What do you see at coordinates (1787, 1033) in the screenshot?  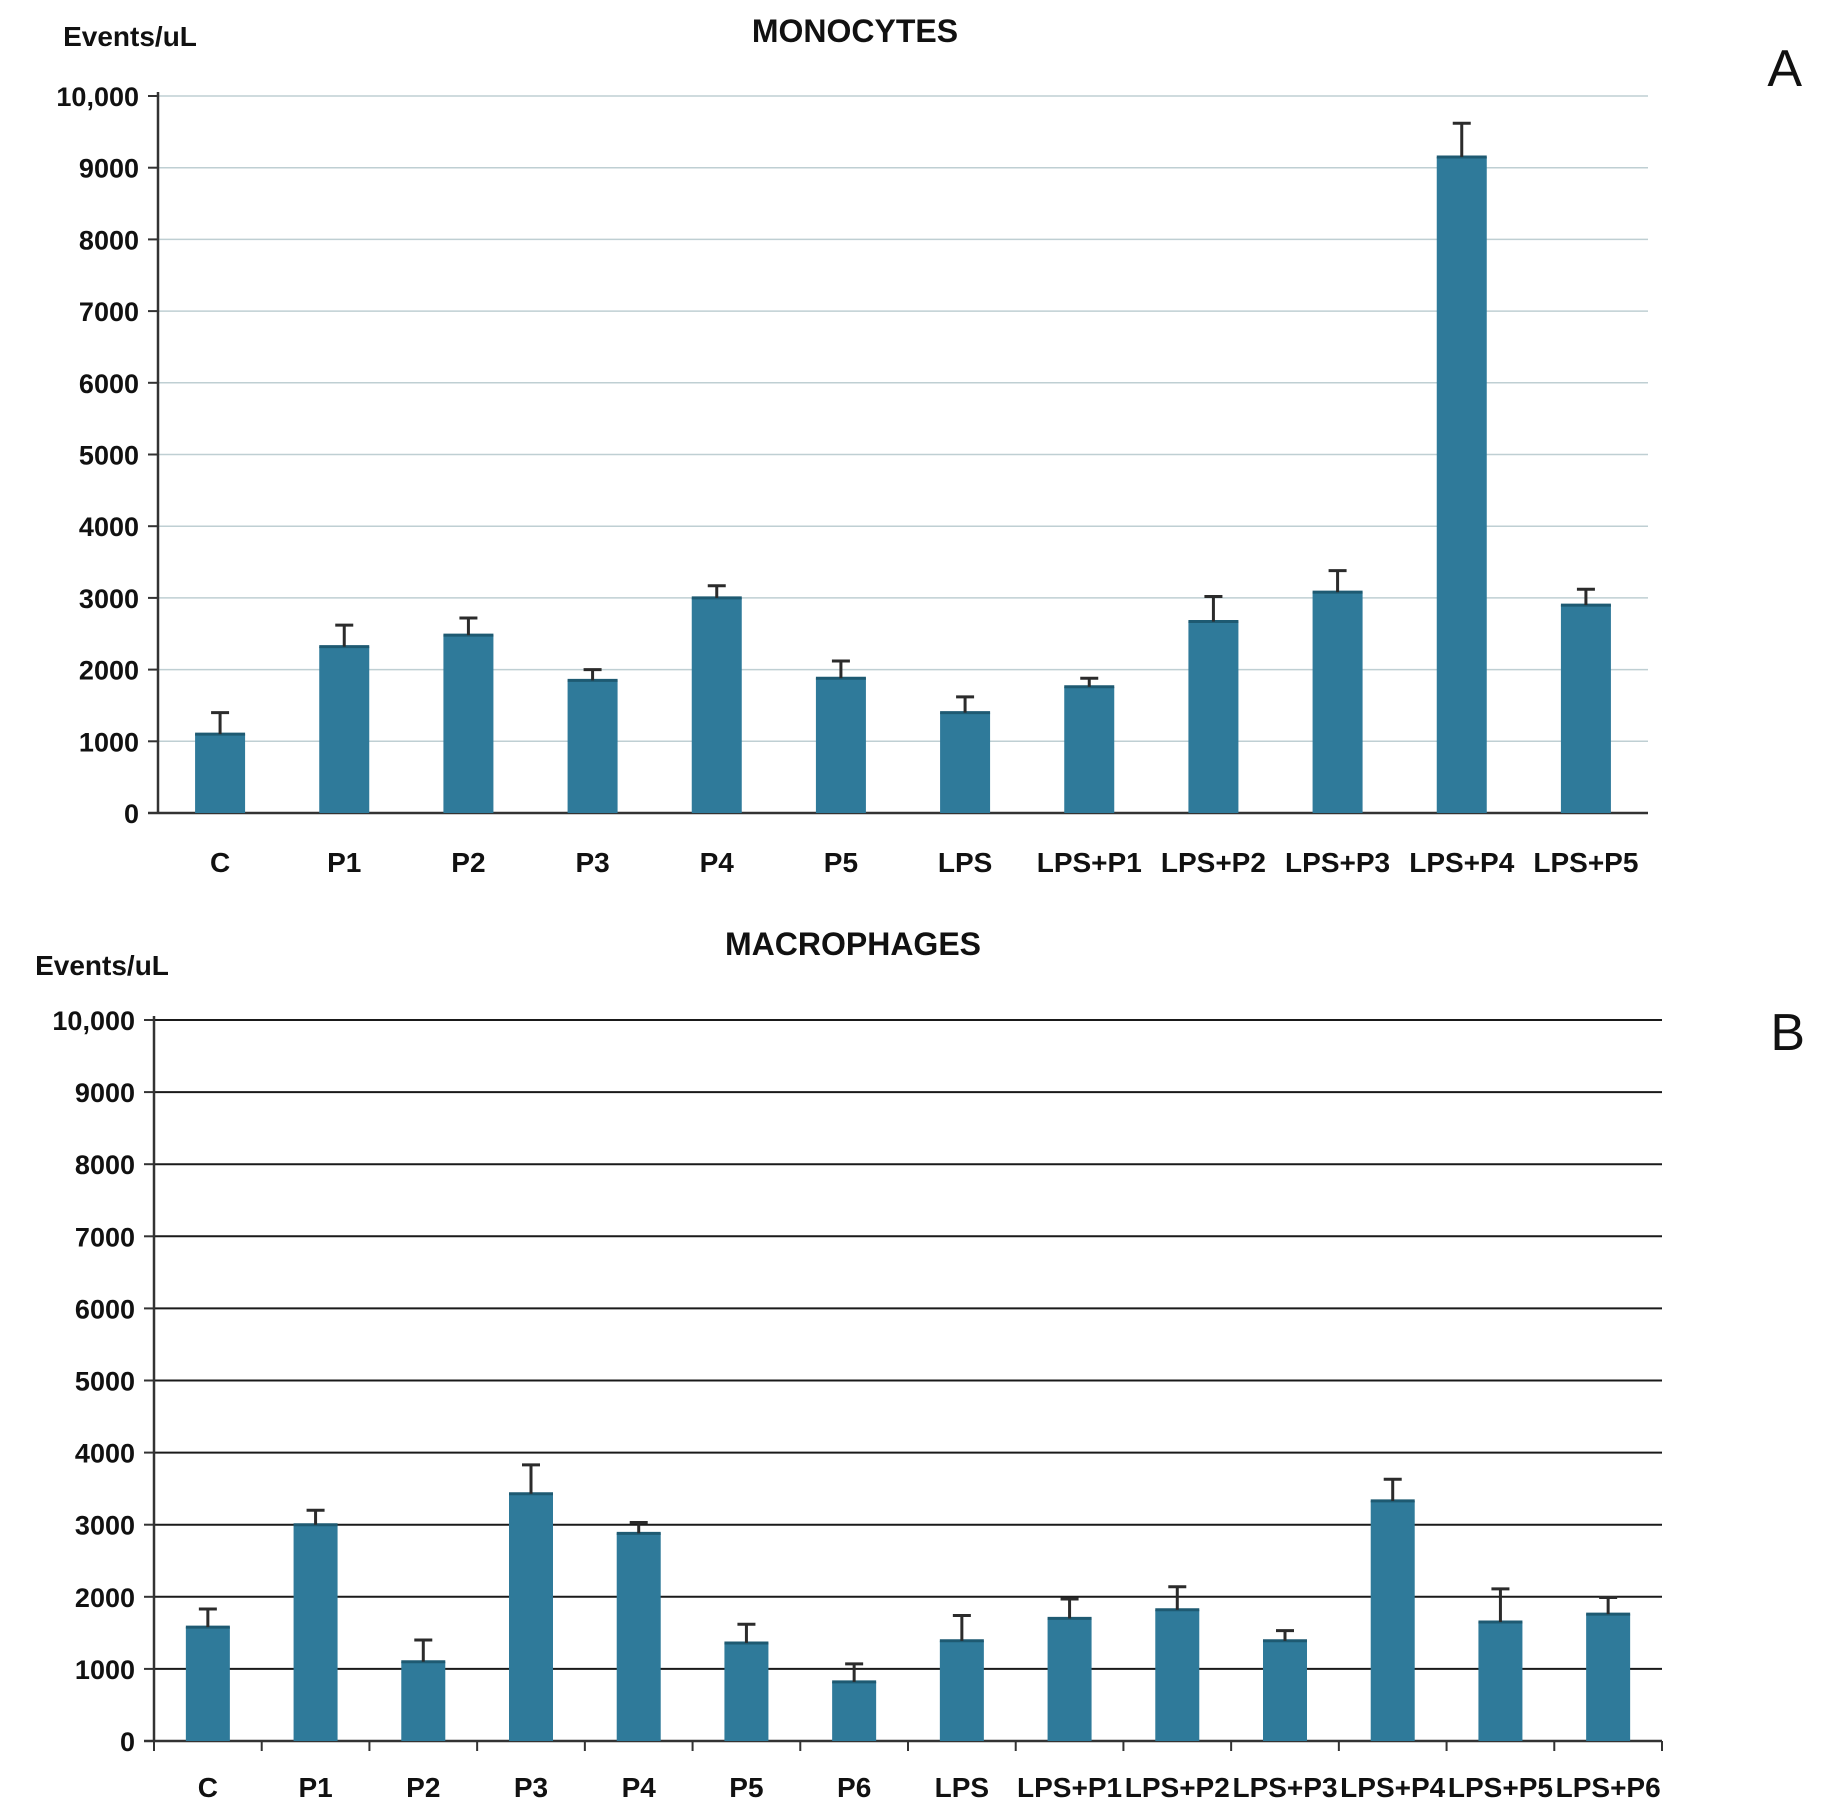 I see `panel-label: B` at bounding box center [1787, 1033].